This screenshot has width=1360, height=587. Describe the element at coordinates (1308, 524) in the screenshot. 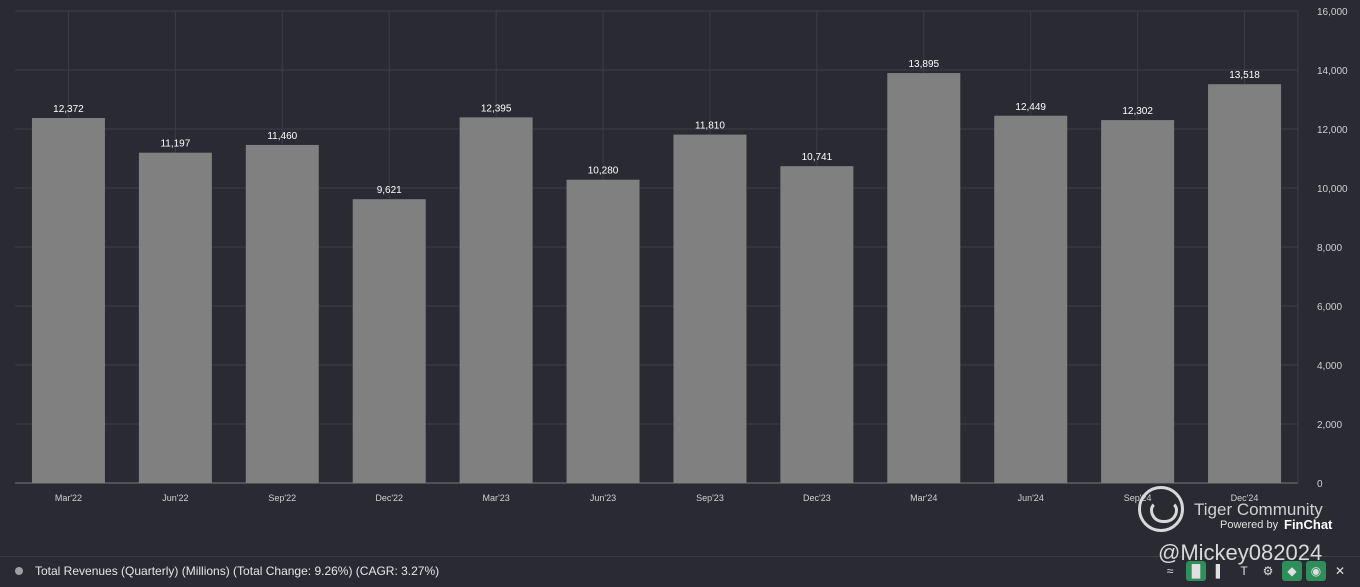

I see `watermark-brand: FinChat` at that location.